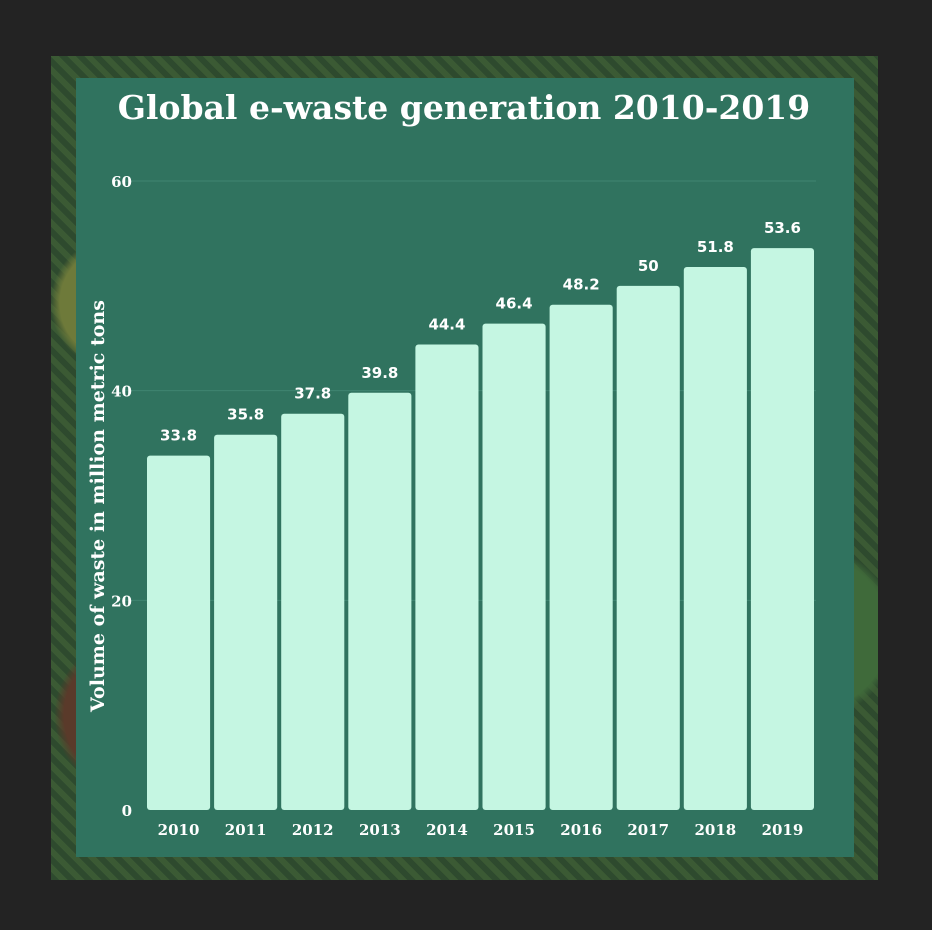 The width and height of the screenshot is (932, 930). What do you see at coordinates (648, 830) in the screenshot?
I see `x-tick-label-2017: 2017` at bounding box center [648, 830].